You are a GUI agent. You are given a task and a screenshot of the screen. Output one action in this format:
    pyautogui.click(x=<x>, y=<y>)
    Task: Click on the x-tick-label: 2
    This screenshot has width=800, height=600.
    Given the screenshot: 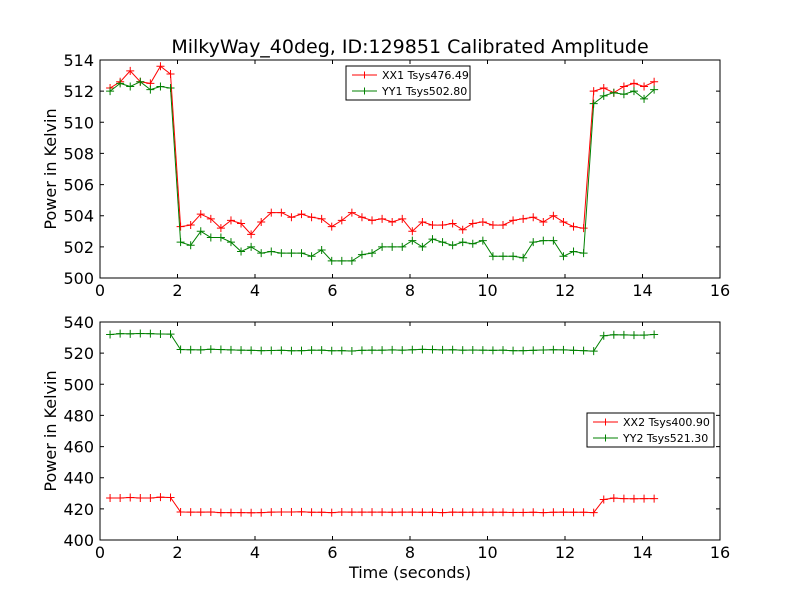 What is the action you would take?
    pyautogui.click(x=177, y=552)
    